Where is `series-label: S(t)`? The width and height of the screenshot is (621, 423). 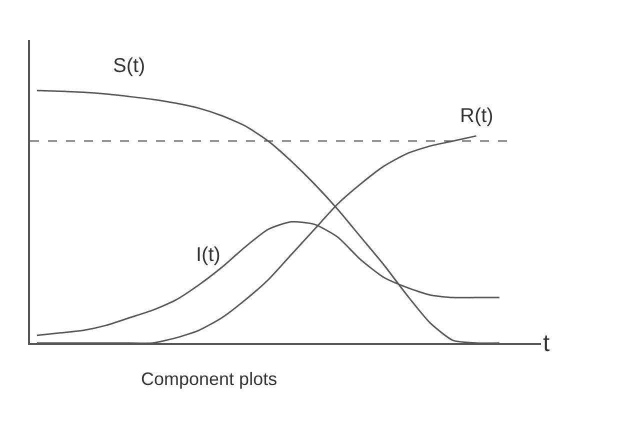 series-label: S(t) is located at coordinates (129, 66).